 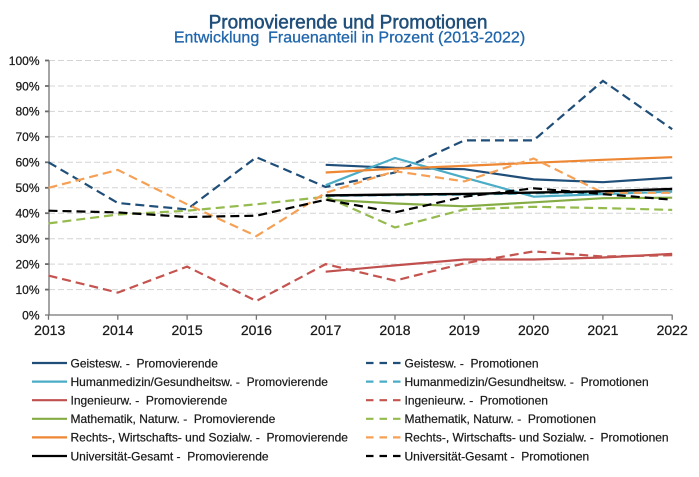 I want to click on svg-text: 2015, so click(x=187, y=330).